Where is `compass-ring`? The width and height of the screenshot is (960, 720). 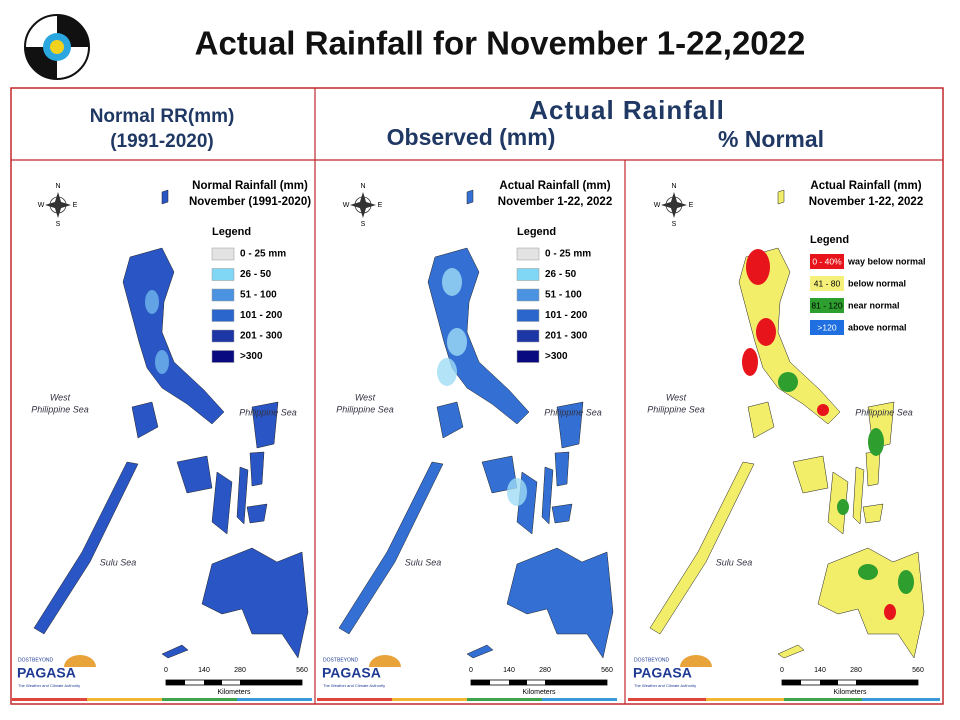
compass-ring is located at coordinates (363, 205).